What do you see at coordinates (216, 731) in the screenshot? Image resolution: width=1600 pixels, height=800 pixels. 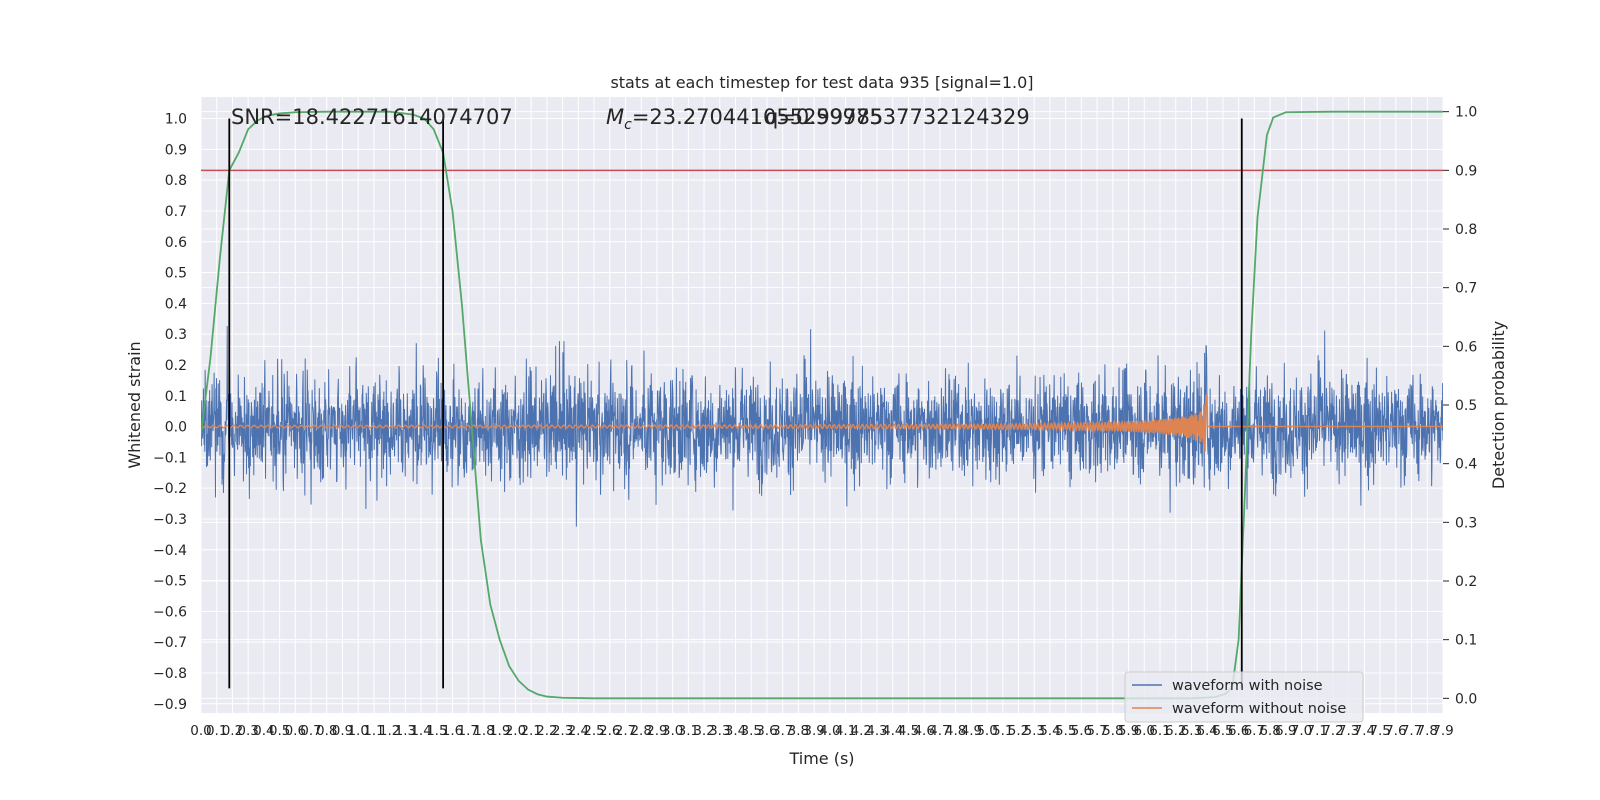 I see `x-tick-label: 0.1` at bounding box center [216, 731].